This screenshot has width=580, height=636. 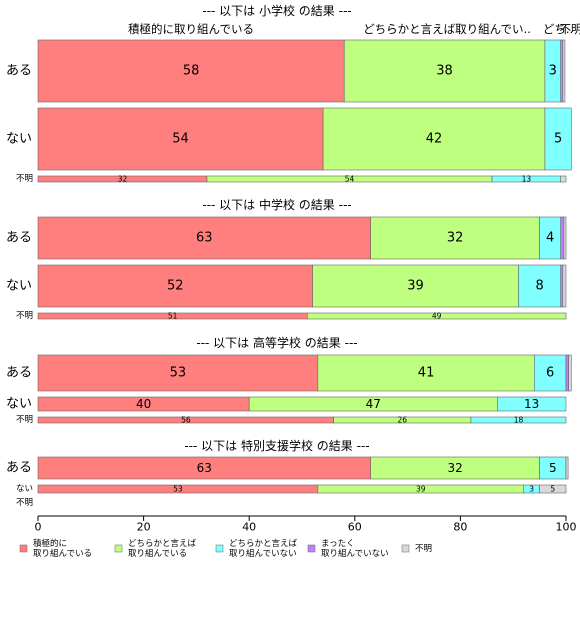 What do you see at coordinates (249, 527) in the screenshot?
I see `x-tick-label: 40` at bounding box center [249, 527].